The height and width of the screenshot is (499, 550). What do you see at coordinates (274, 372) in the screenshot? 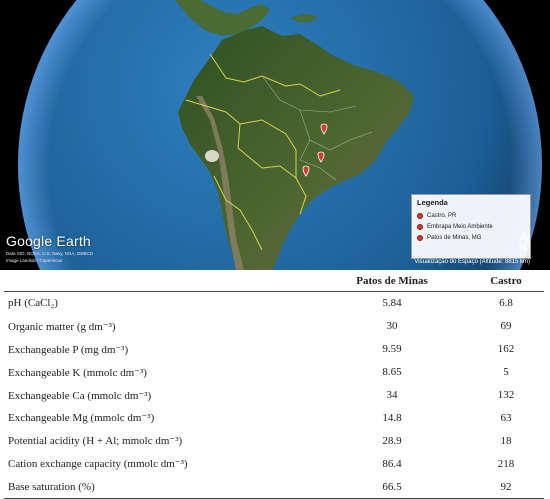
I see `table-row: Exchangeable K (mmolc dm⁻³) 8.65 5` at bounding box center [274, 372].